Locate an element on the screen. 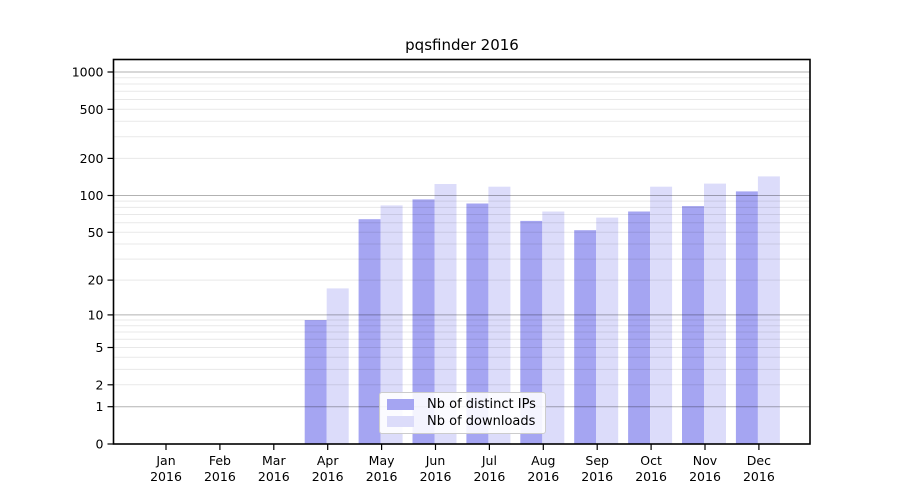  bar-downloads-oct is located at coordinates (661, 315).